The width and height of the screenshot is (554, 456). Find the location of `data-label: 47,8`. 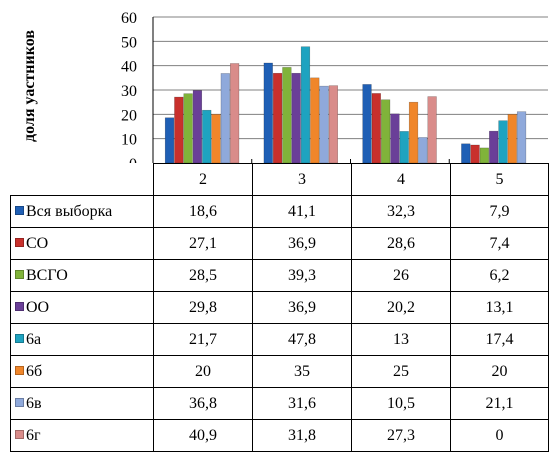

data-label: 47,8 is located at coordinates (302, 339).